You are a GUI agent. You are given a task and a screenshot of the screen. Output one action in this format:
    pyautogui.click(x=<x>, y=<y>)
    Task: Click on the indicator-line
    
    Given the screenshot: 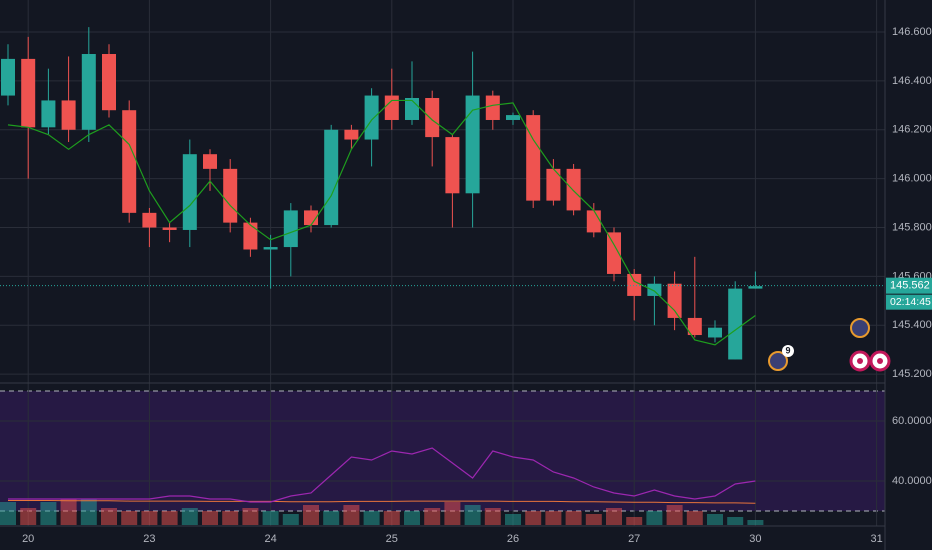 What is the action you would take?
    pyautogui.click(x=382, y=475)
    